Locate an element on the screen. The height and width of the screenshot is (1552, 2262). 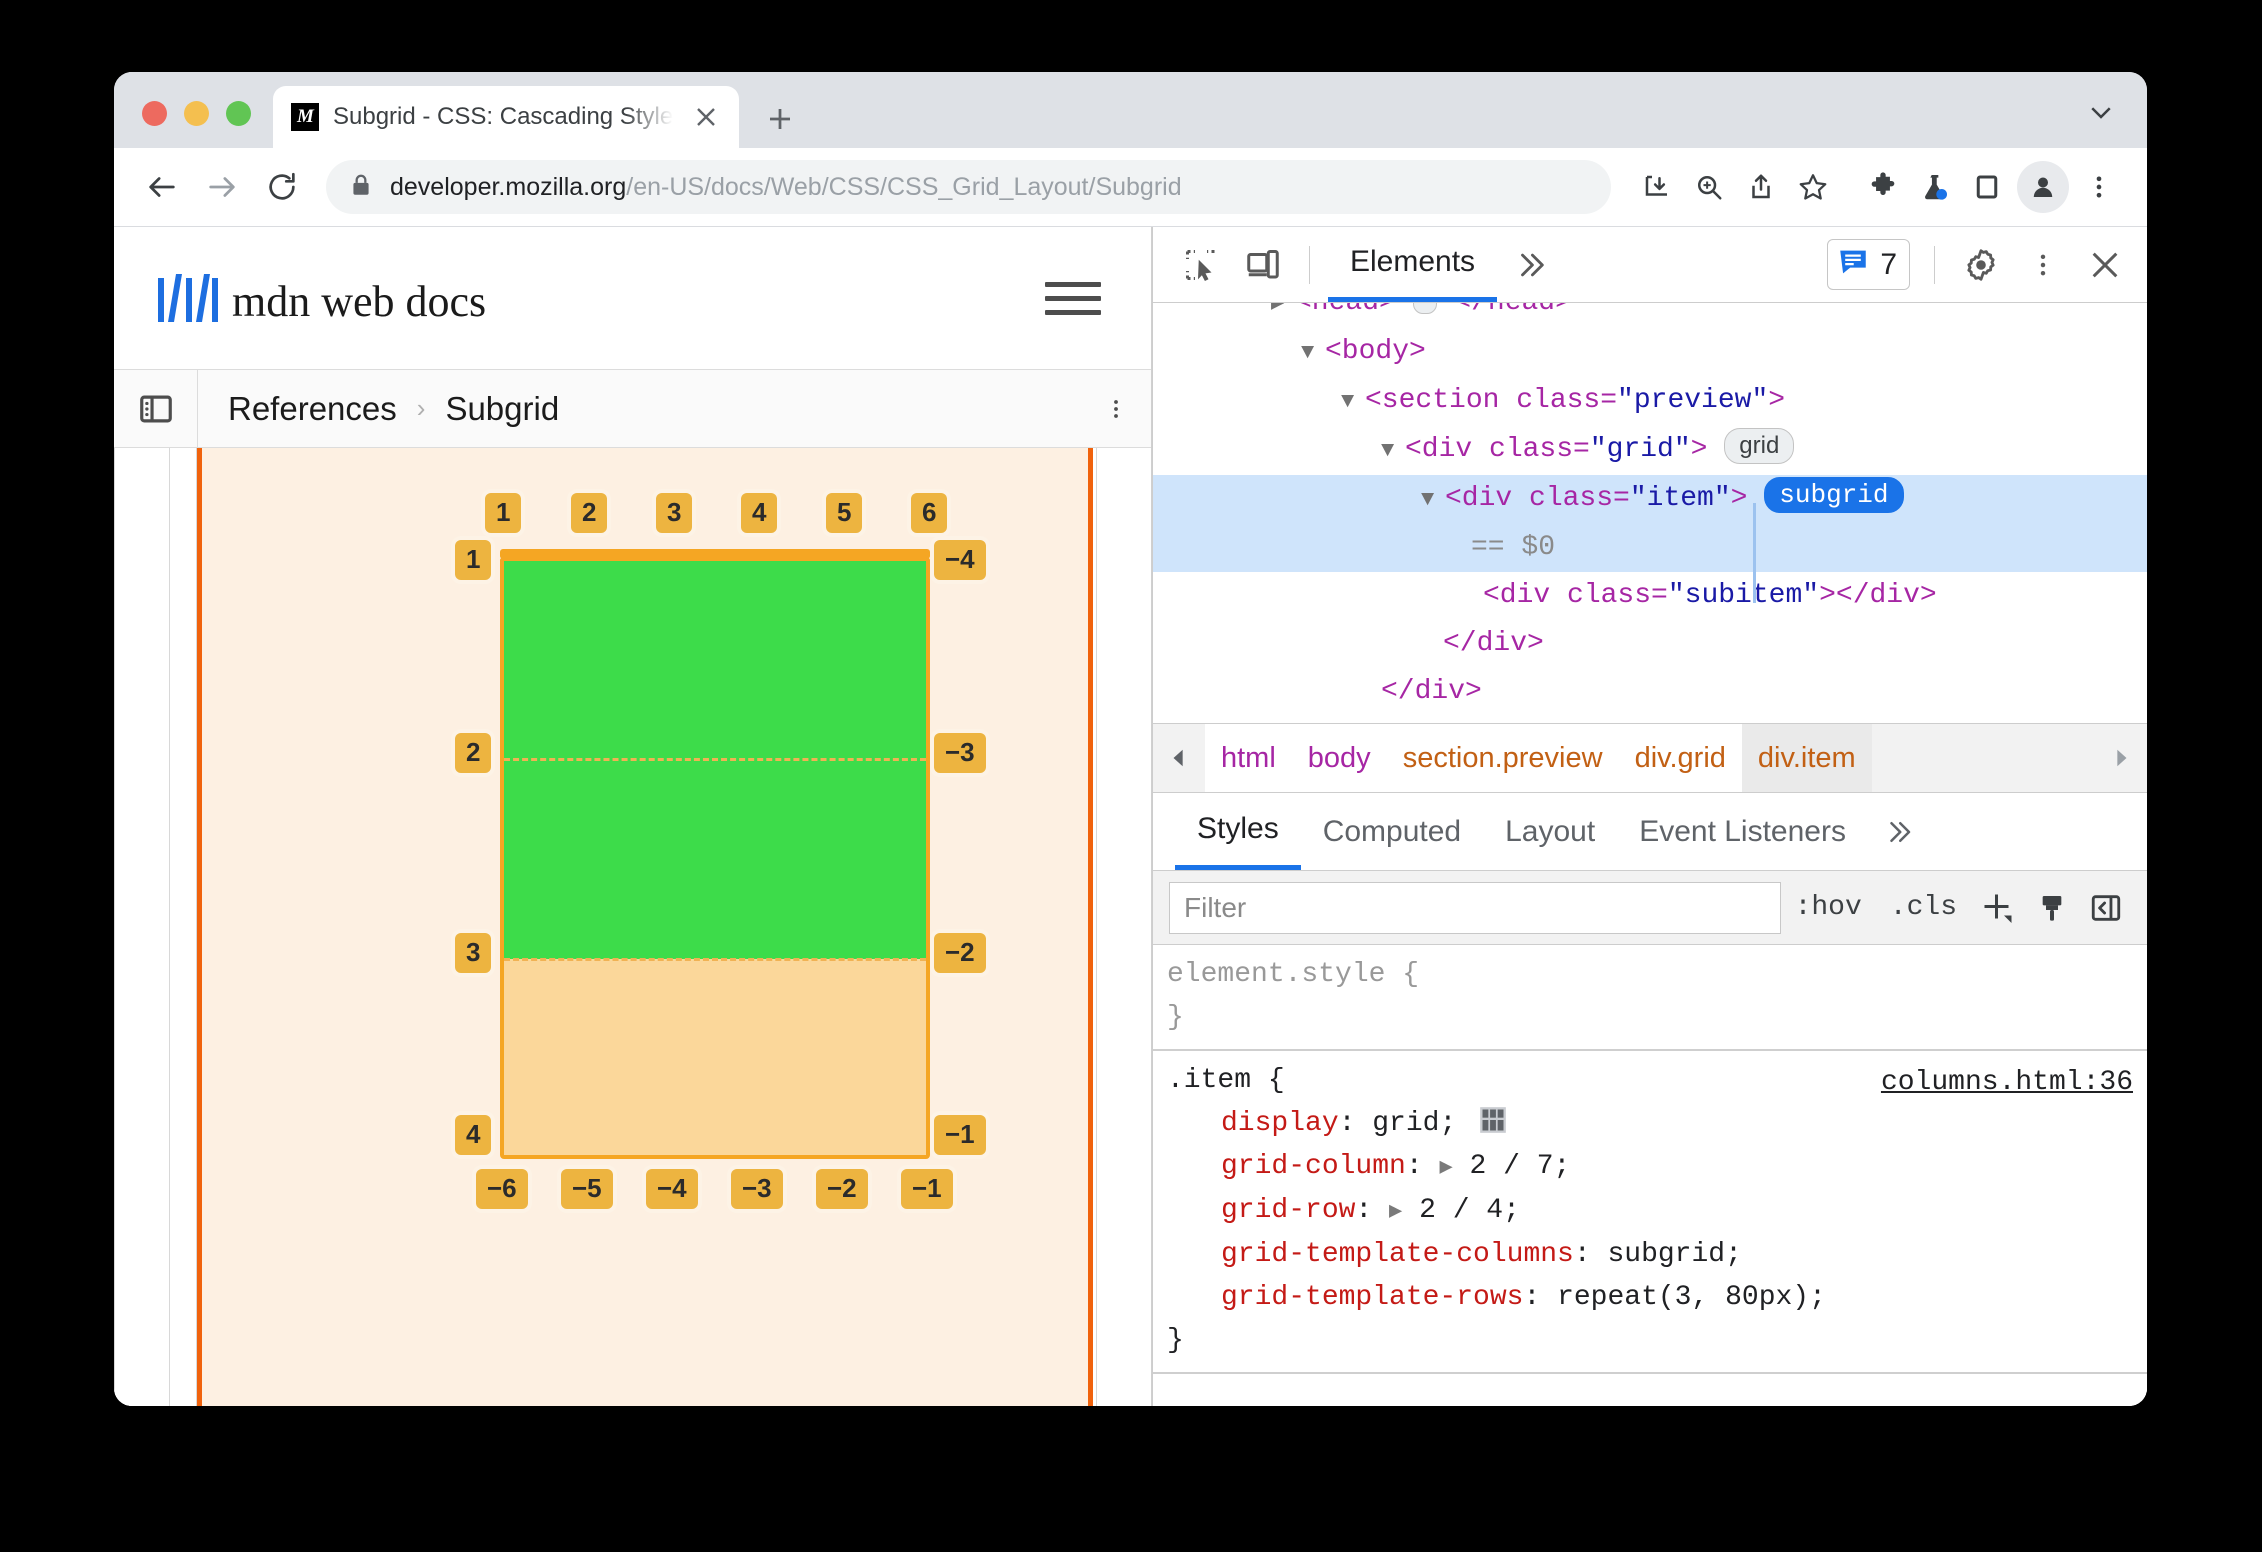
grid-line-badge-row-right: −1 is located at coordinates (960, 1135).